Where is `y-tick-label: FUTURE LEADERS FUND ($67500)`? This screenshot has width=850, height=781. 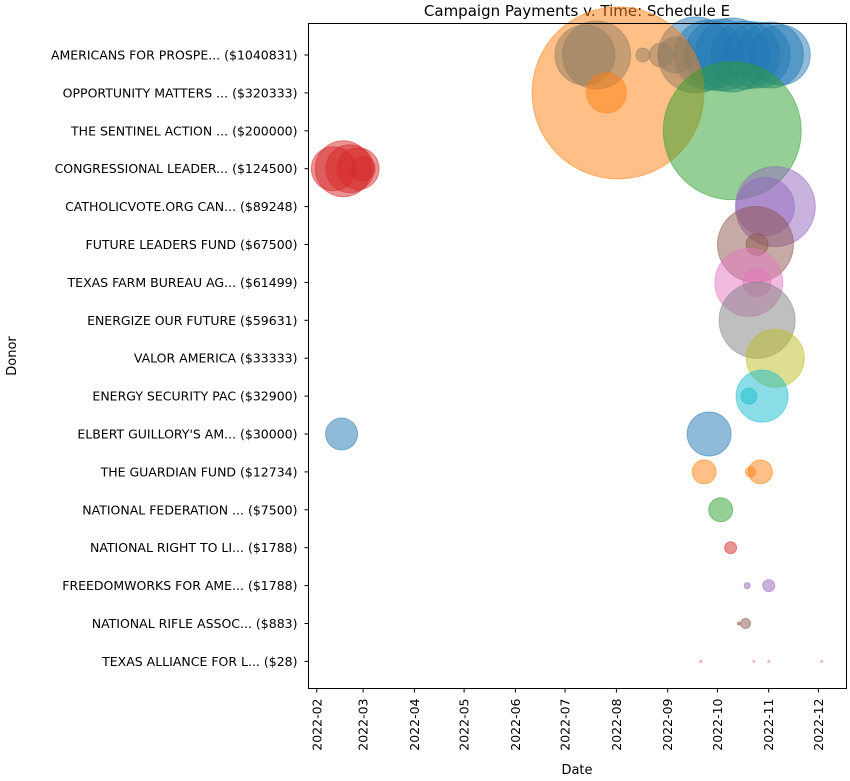
y-tick-label: FUTURE LEADERS FUND ($67500) is located at coordinates (192, 244).